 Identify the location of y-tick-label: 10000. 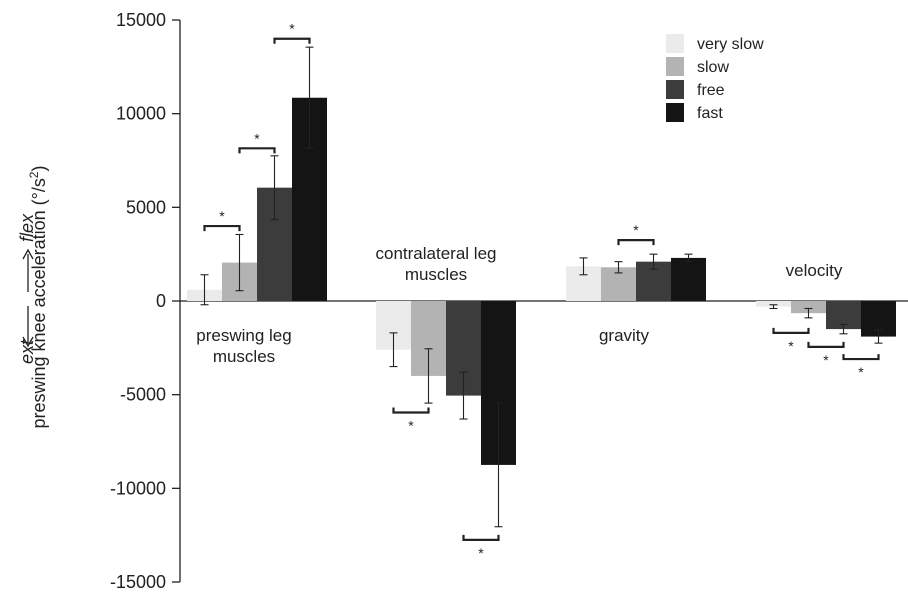
(141, 114).